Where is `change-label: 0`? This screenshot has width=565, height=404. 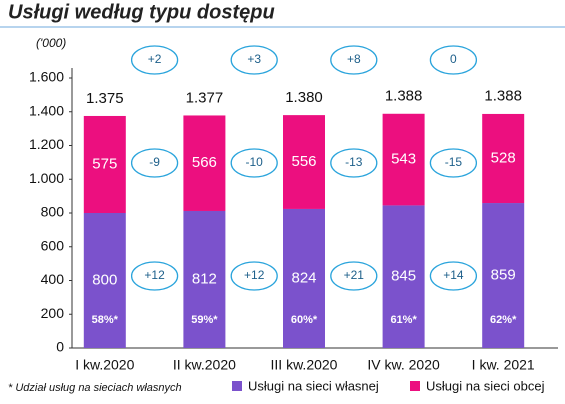
change-label: 0 is located at coordinates (453, 59).